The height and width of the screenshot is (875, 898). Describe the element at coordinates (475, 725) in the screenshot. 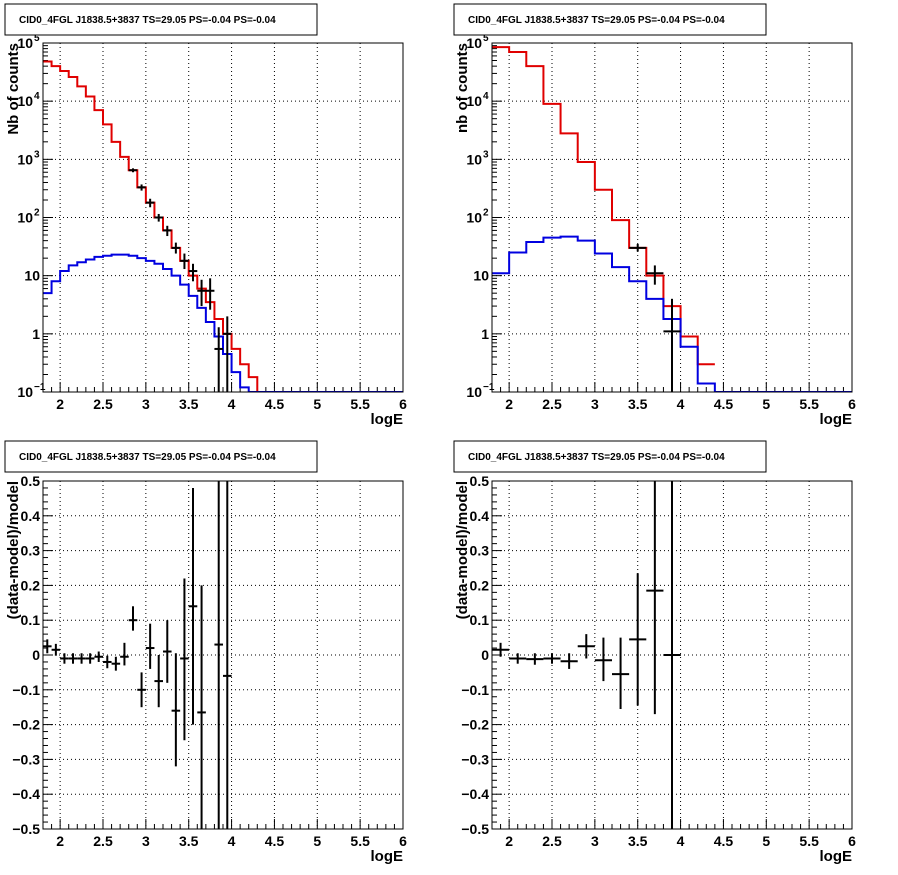

I see `y-tick-label: −0.2` at that location.